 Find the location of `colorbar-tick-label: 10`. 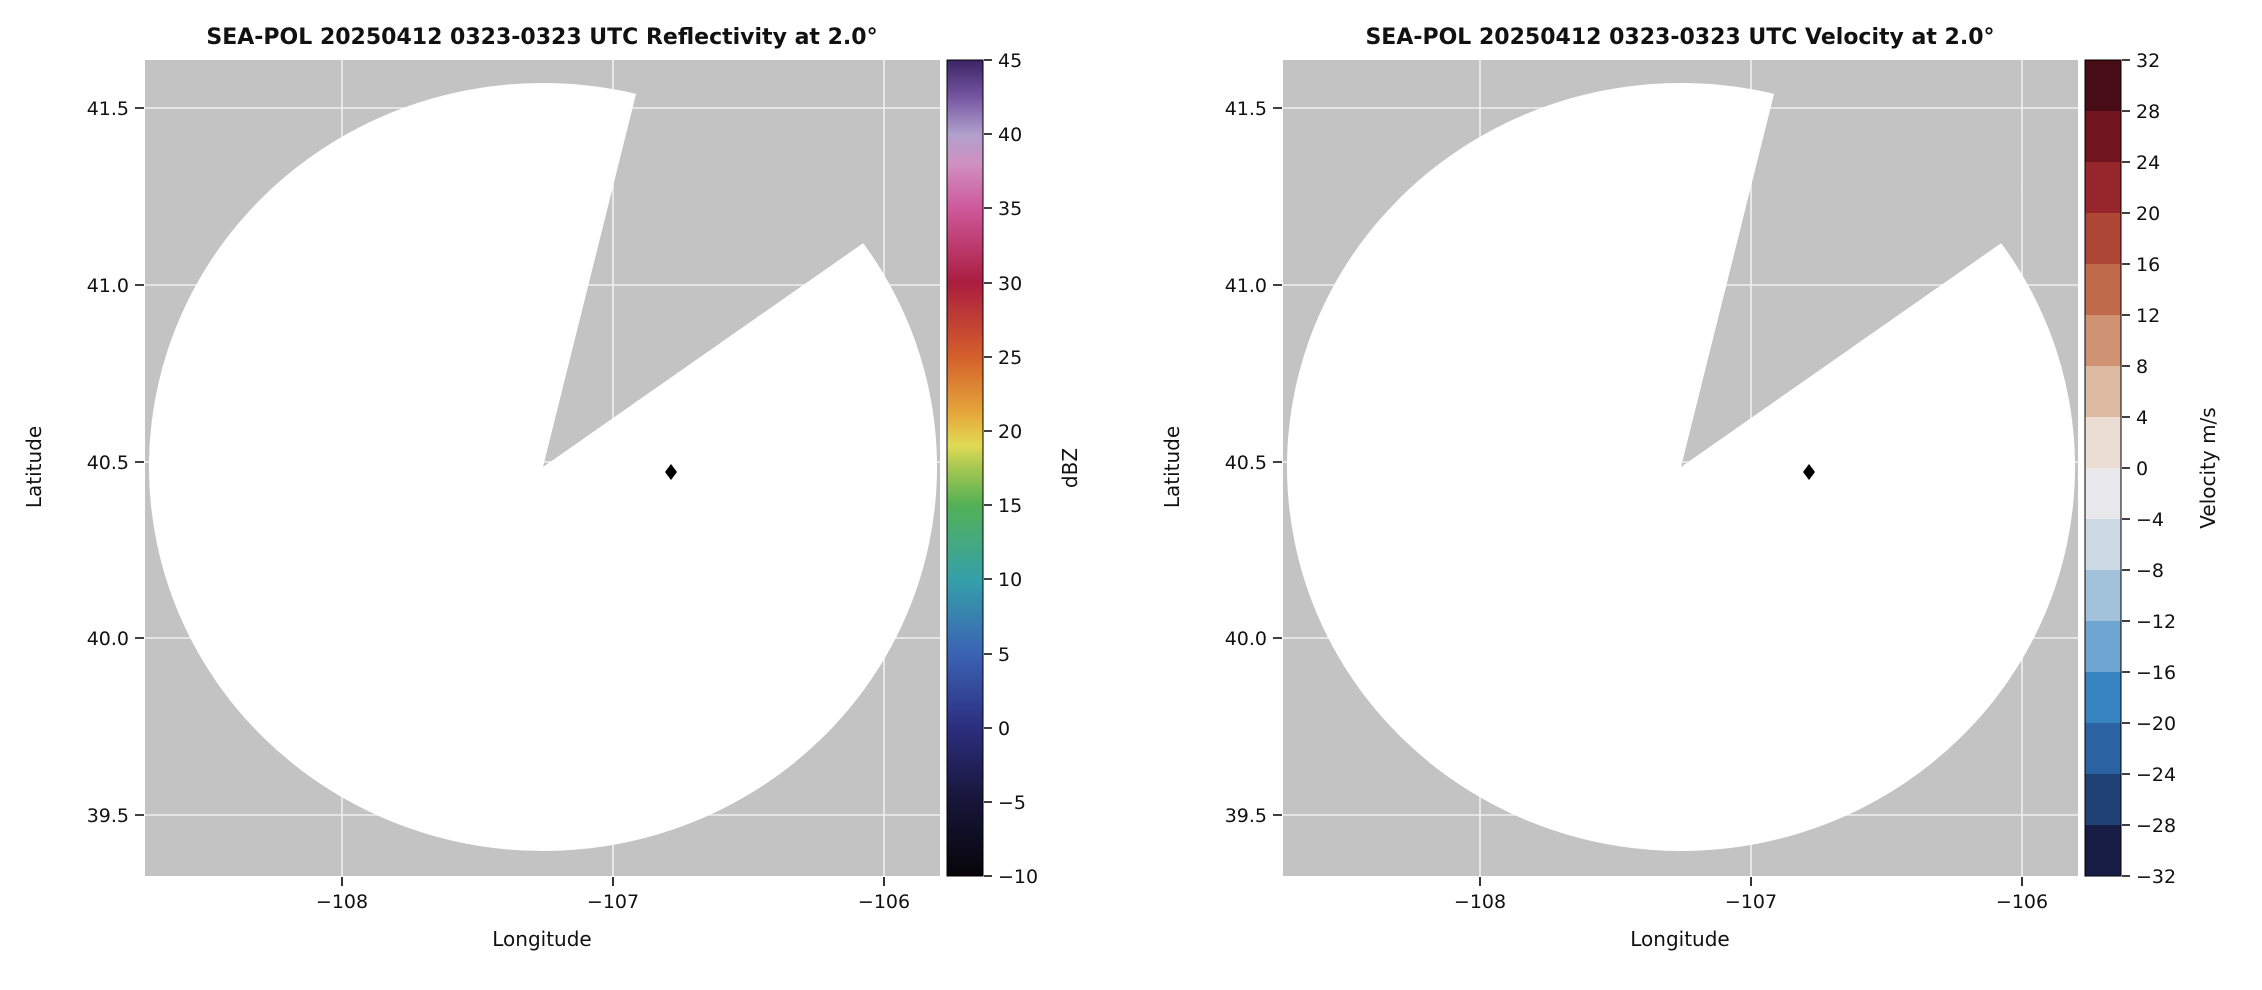

colorbar-tick-label: 10 is located at coordinates (1010, 580).